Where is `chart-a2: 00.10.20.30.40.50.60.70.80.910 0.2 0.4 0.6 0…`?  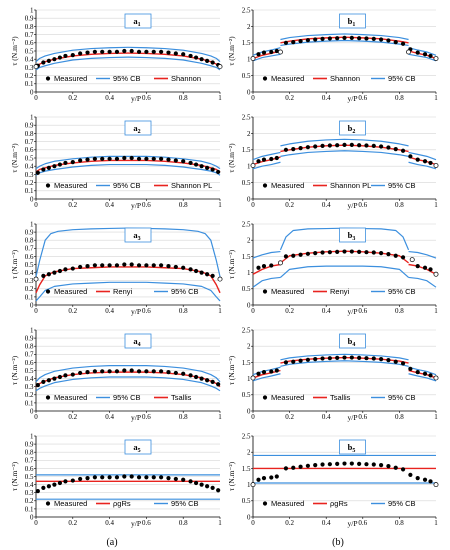
chart-a2: 00.10.20.30.40.50.60.70.80.910 0.2 0.4 0.6 0… is located at coordinates (116, 161).